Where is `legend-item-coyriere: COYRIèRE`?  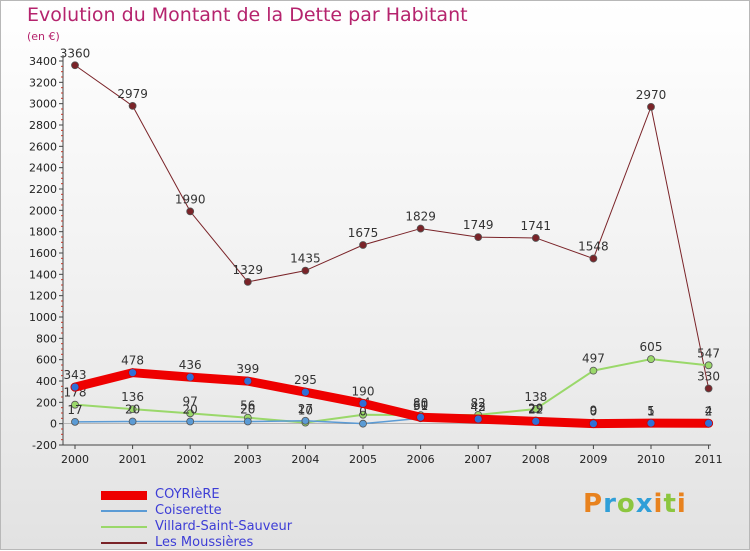 legend-item-coyriere: COYRIèRE is located at coordinates (196, 495).